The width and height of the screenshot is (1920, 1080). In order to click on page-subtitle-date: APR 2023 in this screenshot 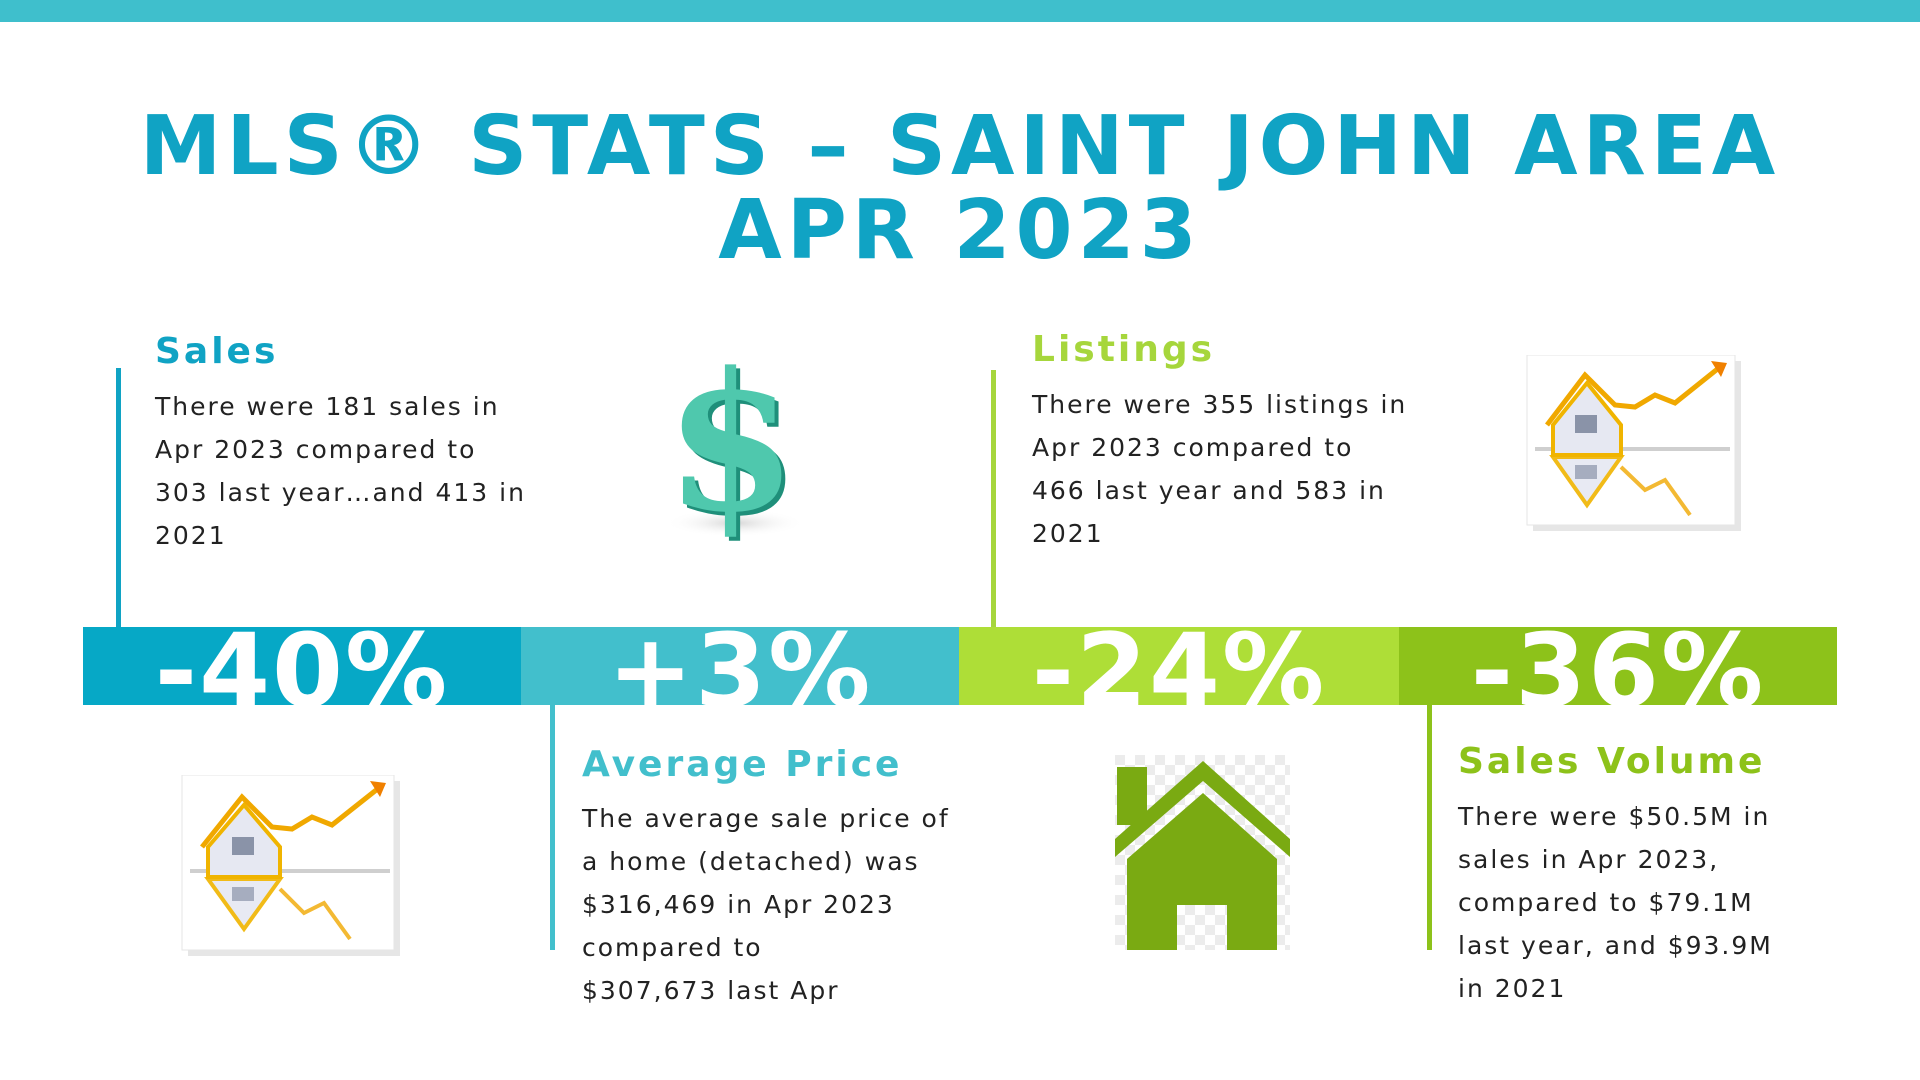, I will do `click(960, 230)`.